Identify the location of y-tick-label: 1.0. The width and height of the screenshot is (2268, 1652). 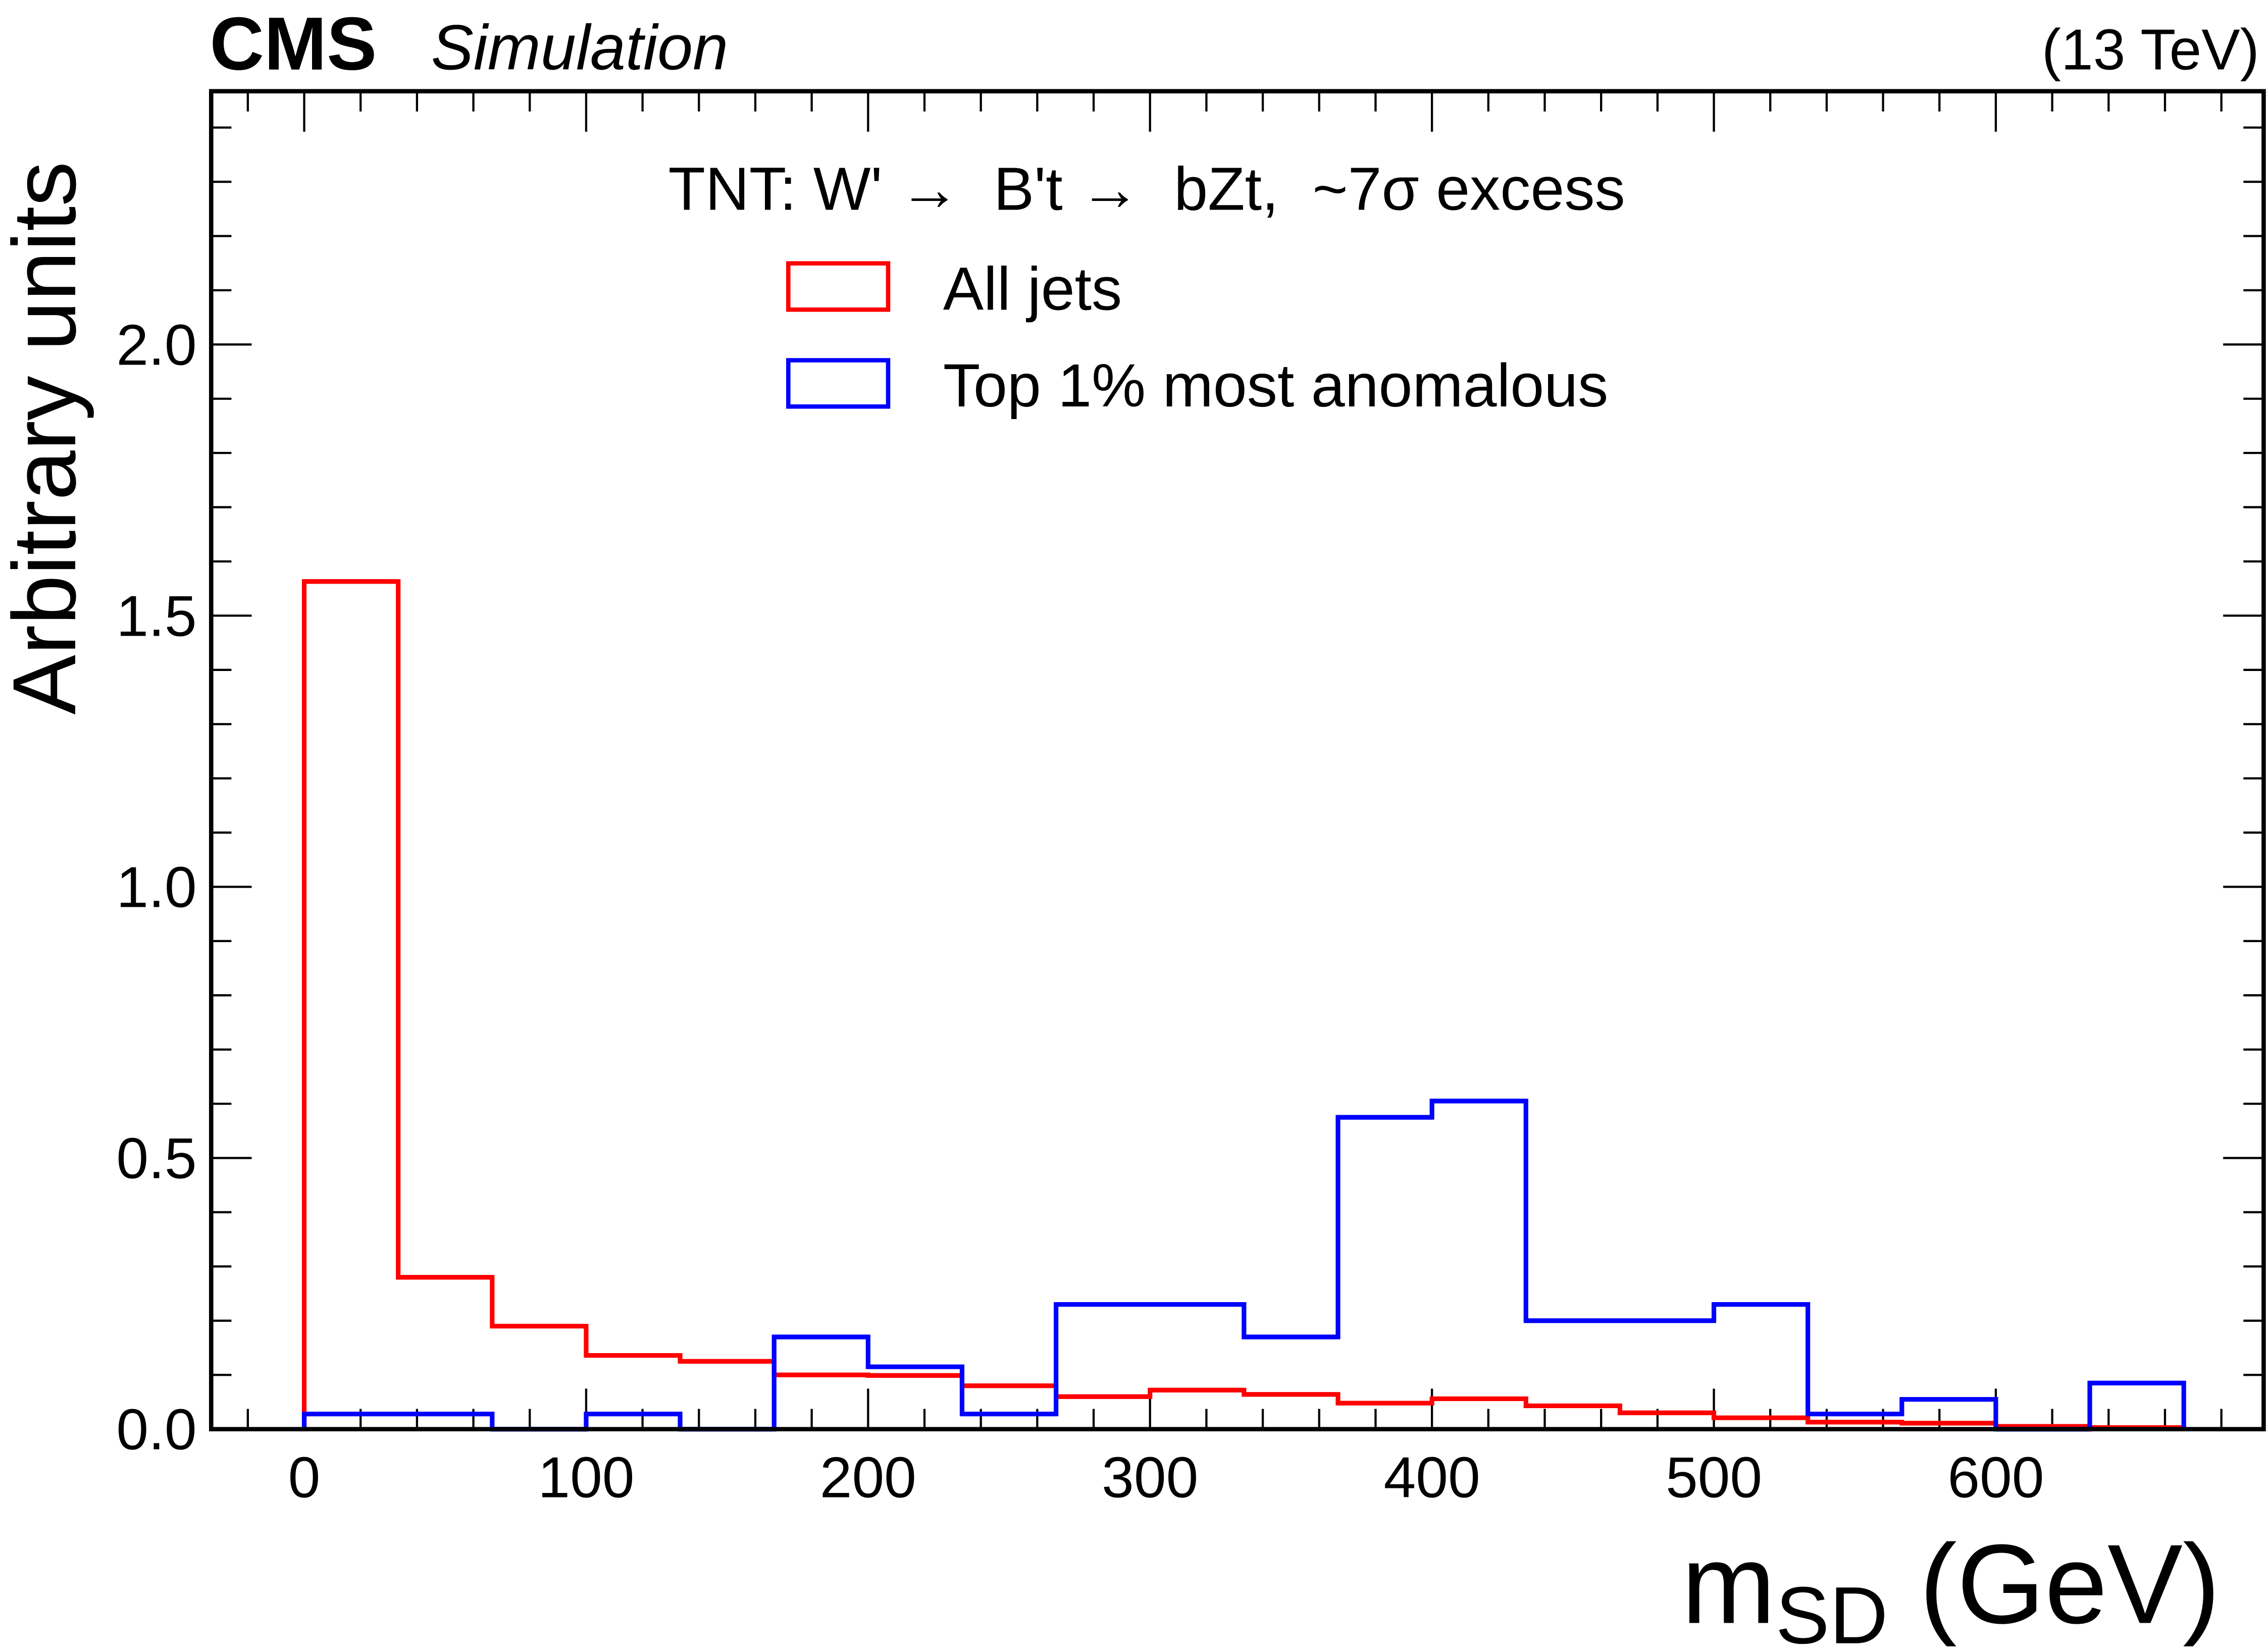
(156, 888).